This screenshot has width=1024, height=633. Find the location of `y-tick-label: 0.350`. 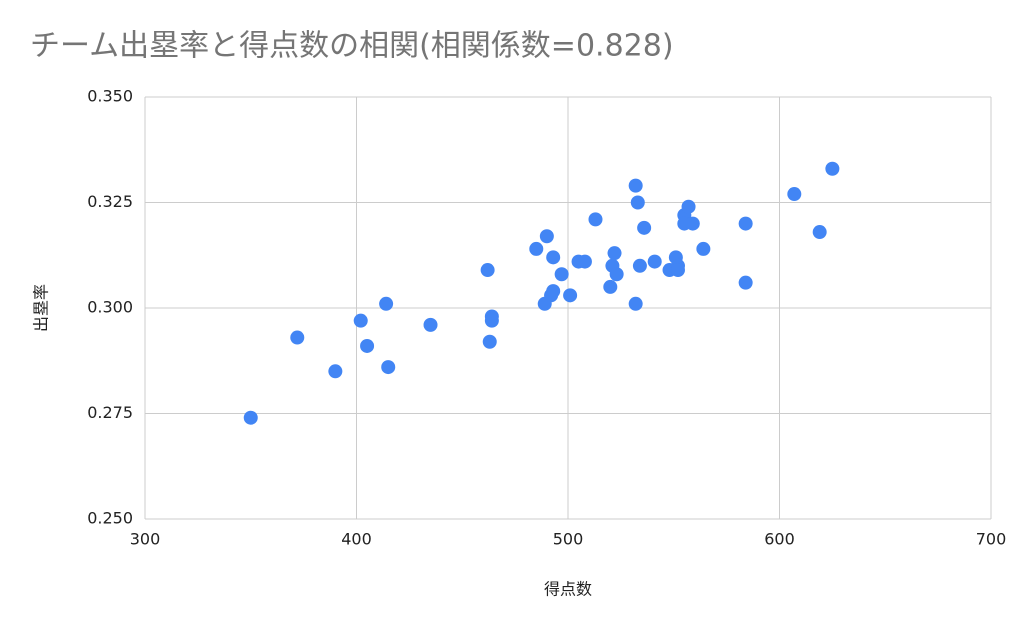

y-tick-label: 0.350 is located at coordinates (110, 96).